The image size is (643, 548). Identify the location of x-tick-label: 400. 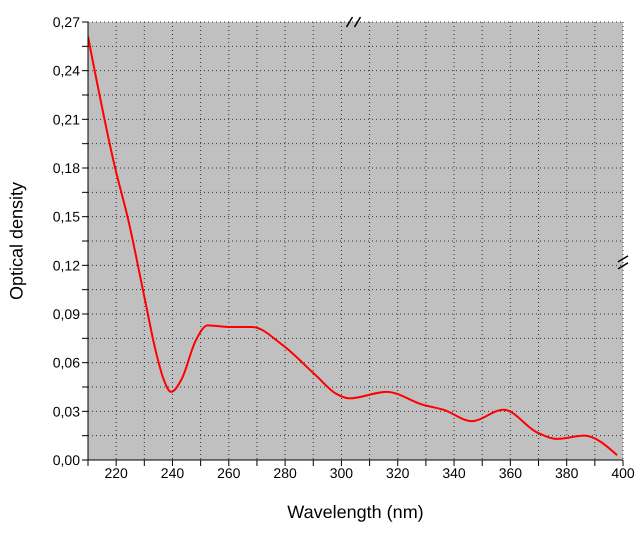
(623, 472).